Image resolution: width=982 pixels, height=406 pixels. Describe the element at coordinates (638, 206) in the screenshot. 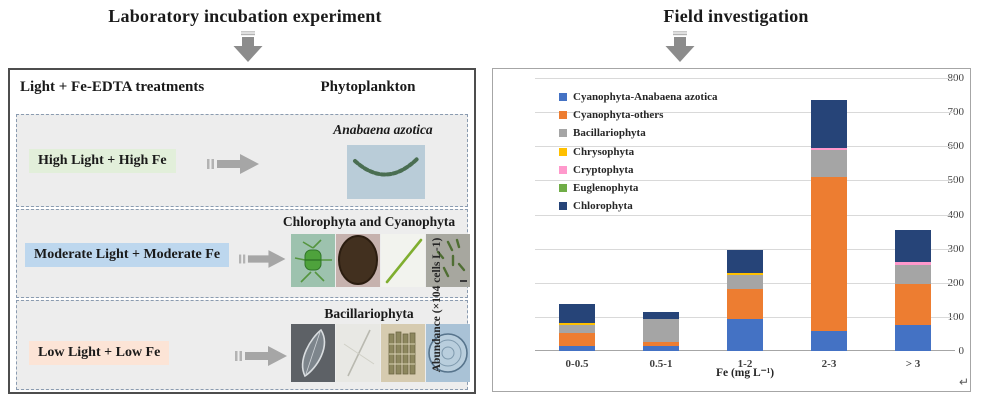

I see `legend-item: Chlorophyta` at that location.